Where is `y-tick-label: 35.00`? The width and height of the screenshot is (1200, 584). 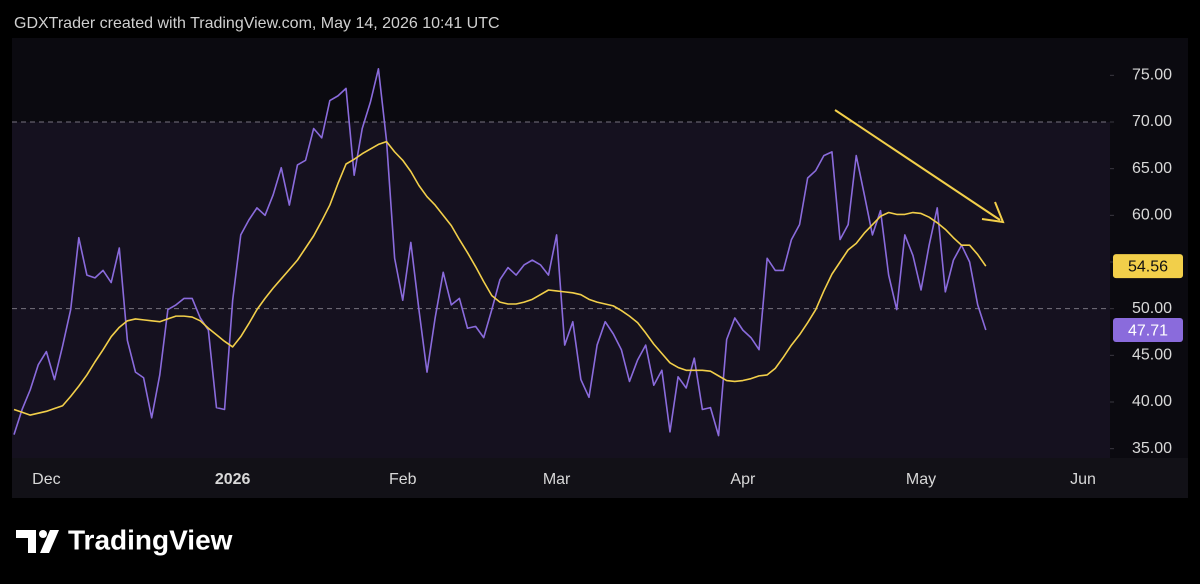 y-tick-label: 35.00 is located at coordinates (1152, 448).